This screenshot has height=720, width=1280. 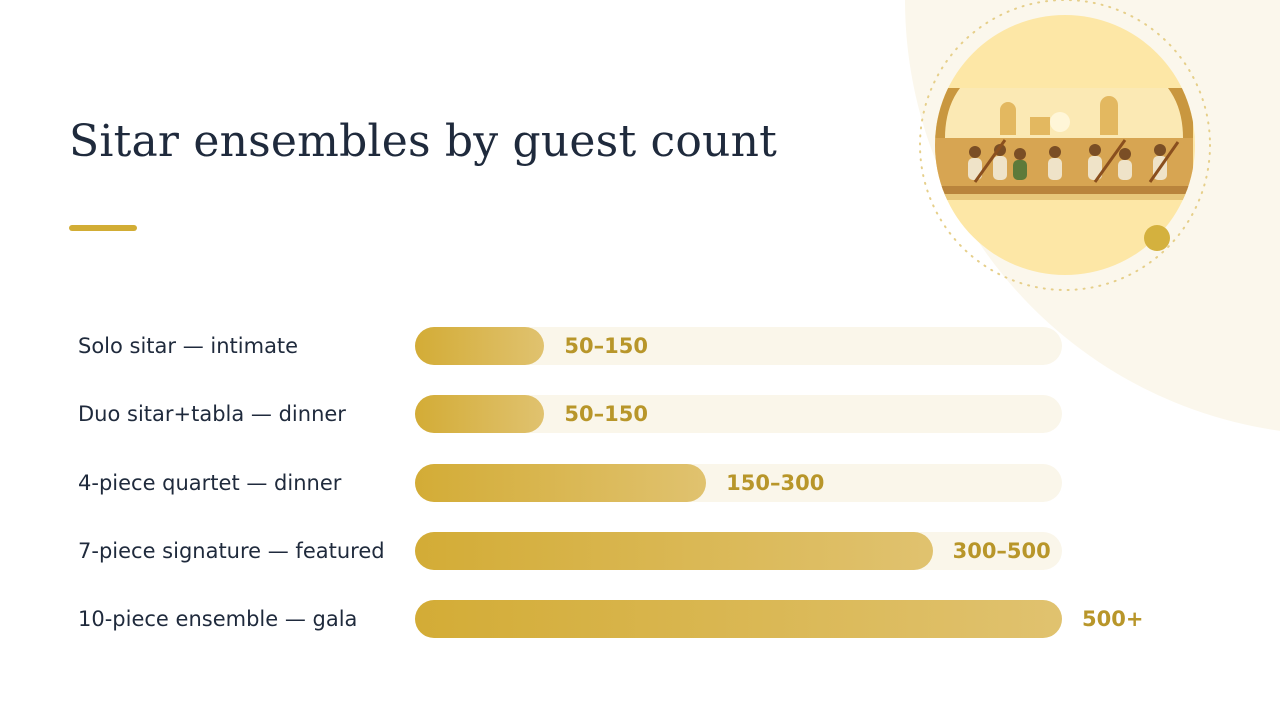 What do you see at coordinates (212, 414) in the screenshot?
I see `category-label: Duo sitar+tabla — dinner` at bounding box center [212, 414].